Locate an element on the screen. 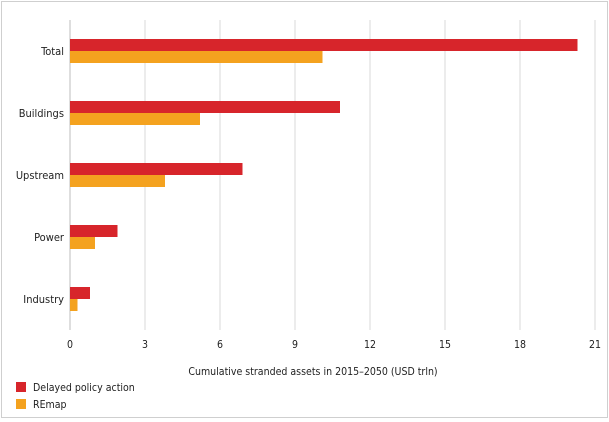 The image size is (609, 422). x-tick-label: 3 is located at coordinates (145, 345).